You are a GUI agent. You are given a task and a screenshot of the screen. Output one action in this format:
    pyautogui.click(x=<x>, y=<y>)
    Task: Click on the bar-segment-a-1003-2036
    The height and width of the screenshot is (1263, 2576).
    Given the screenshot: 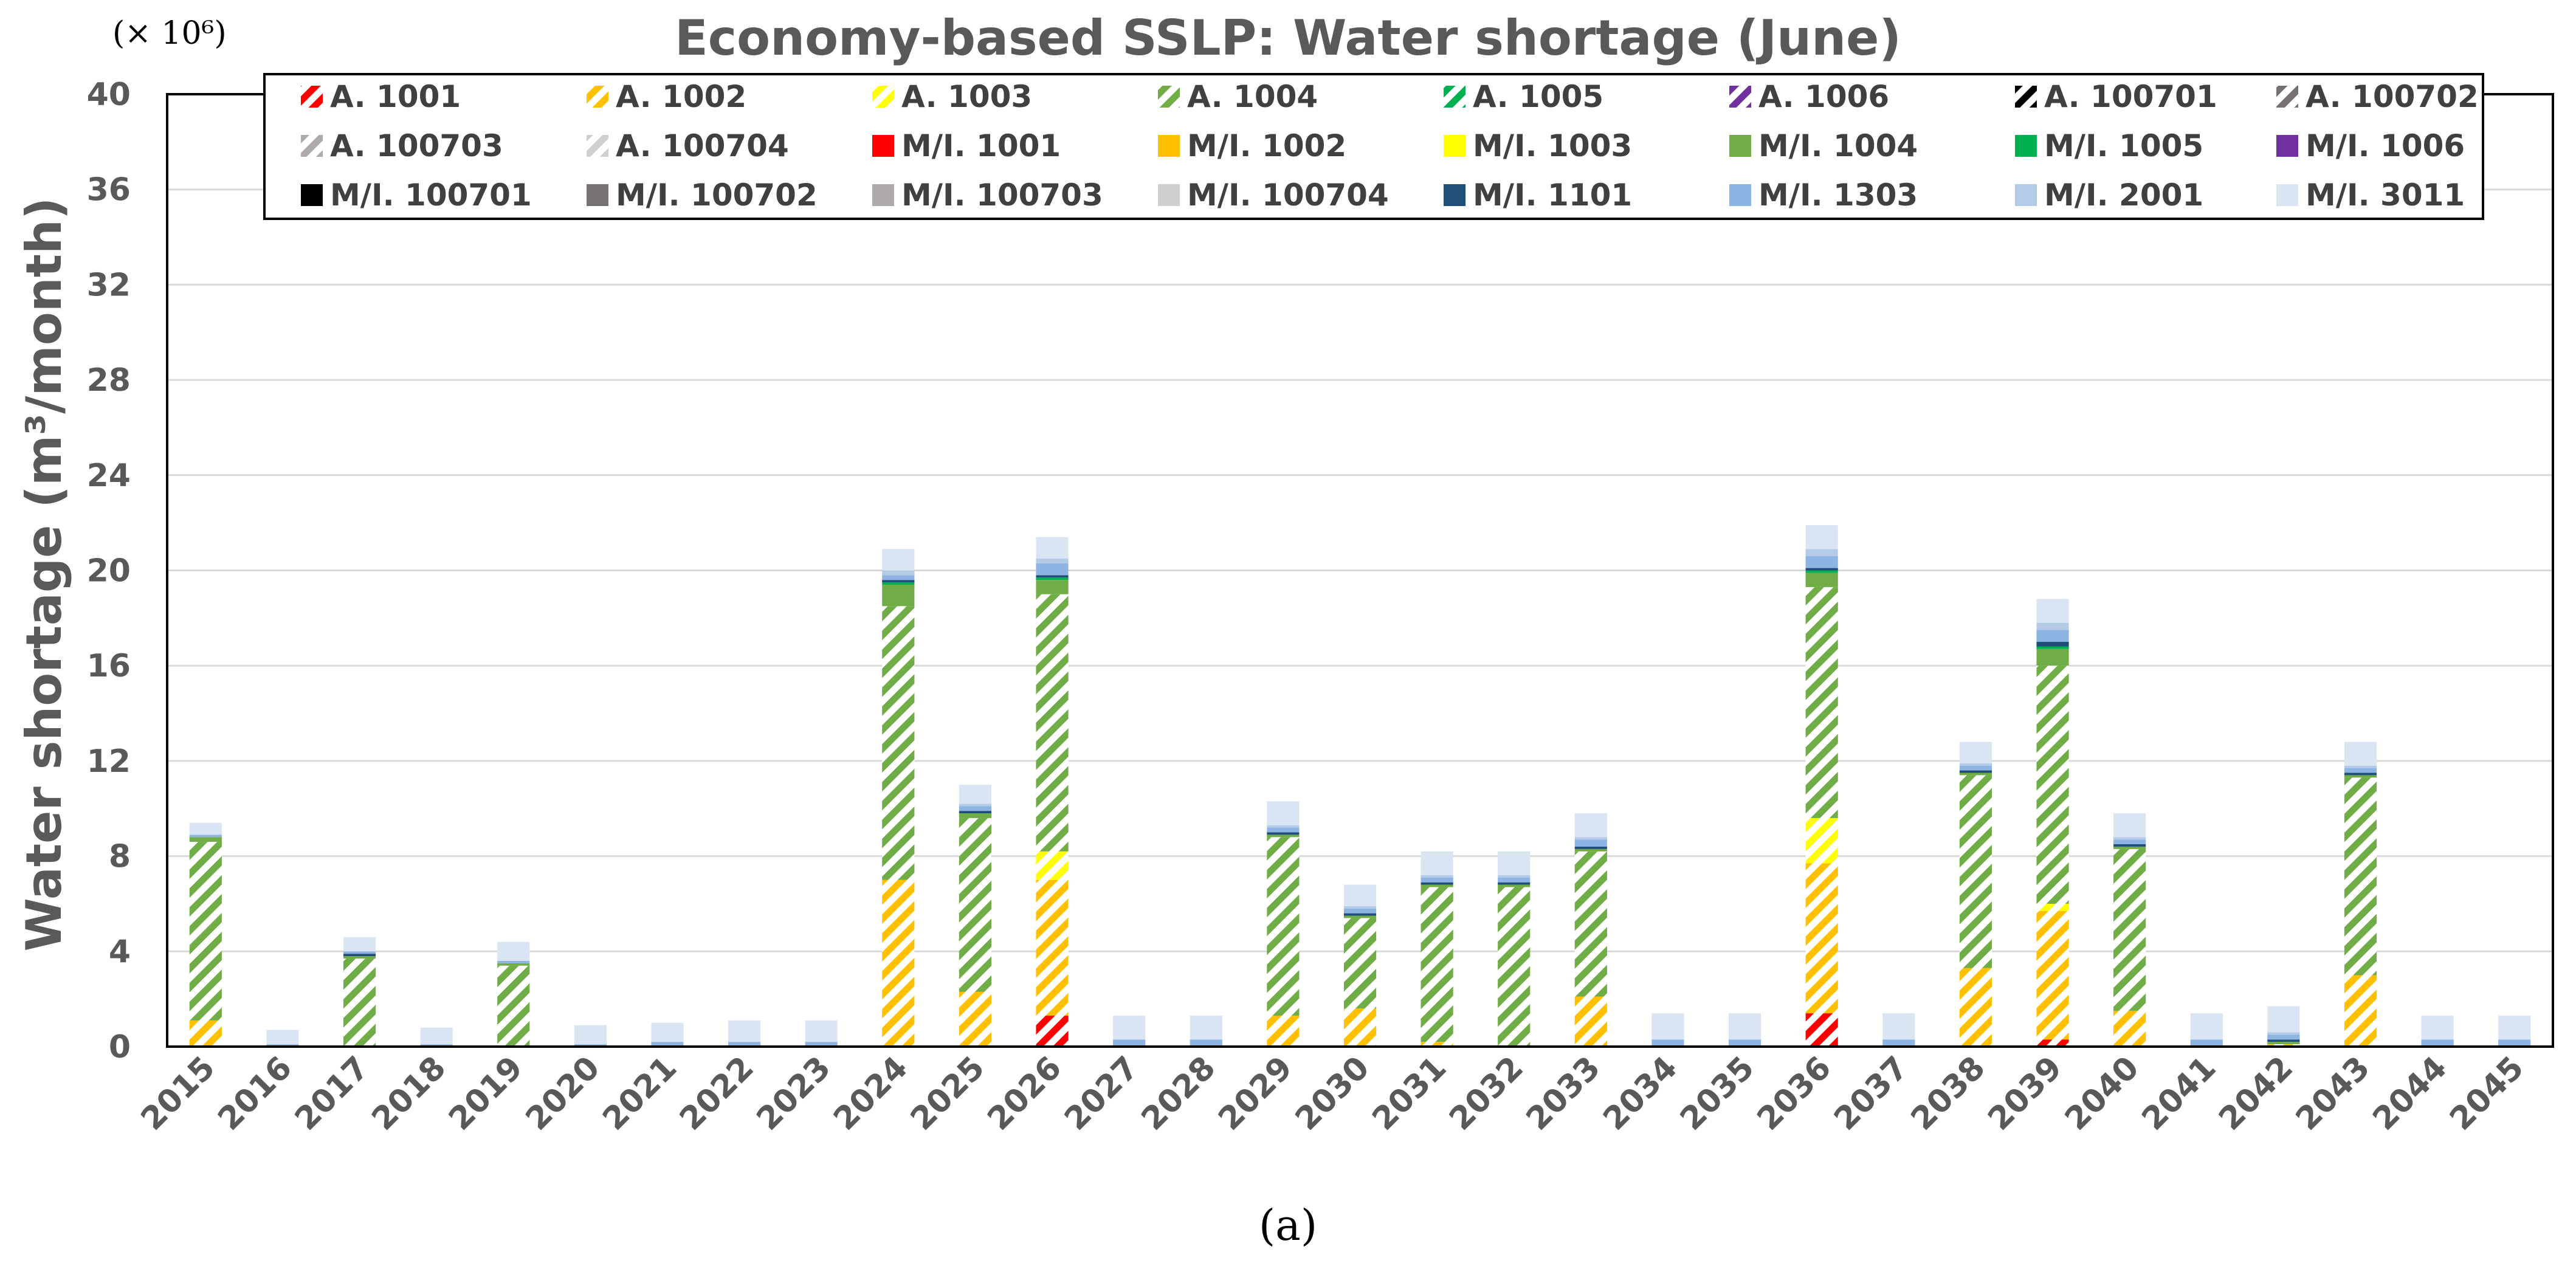 What is the action you would take?
    pyautogui.click(x=1822, y=841)
    